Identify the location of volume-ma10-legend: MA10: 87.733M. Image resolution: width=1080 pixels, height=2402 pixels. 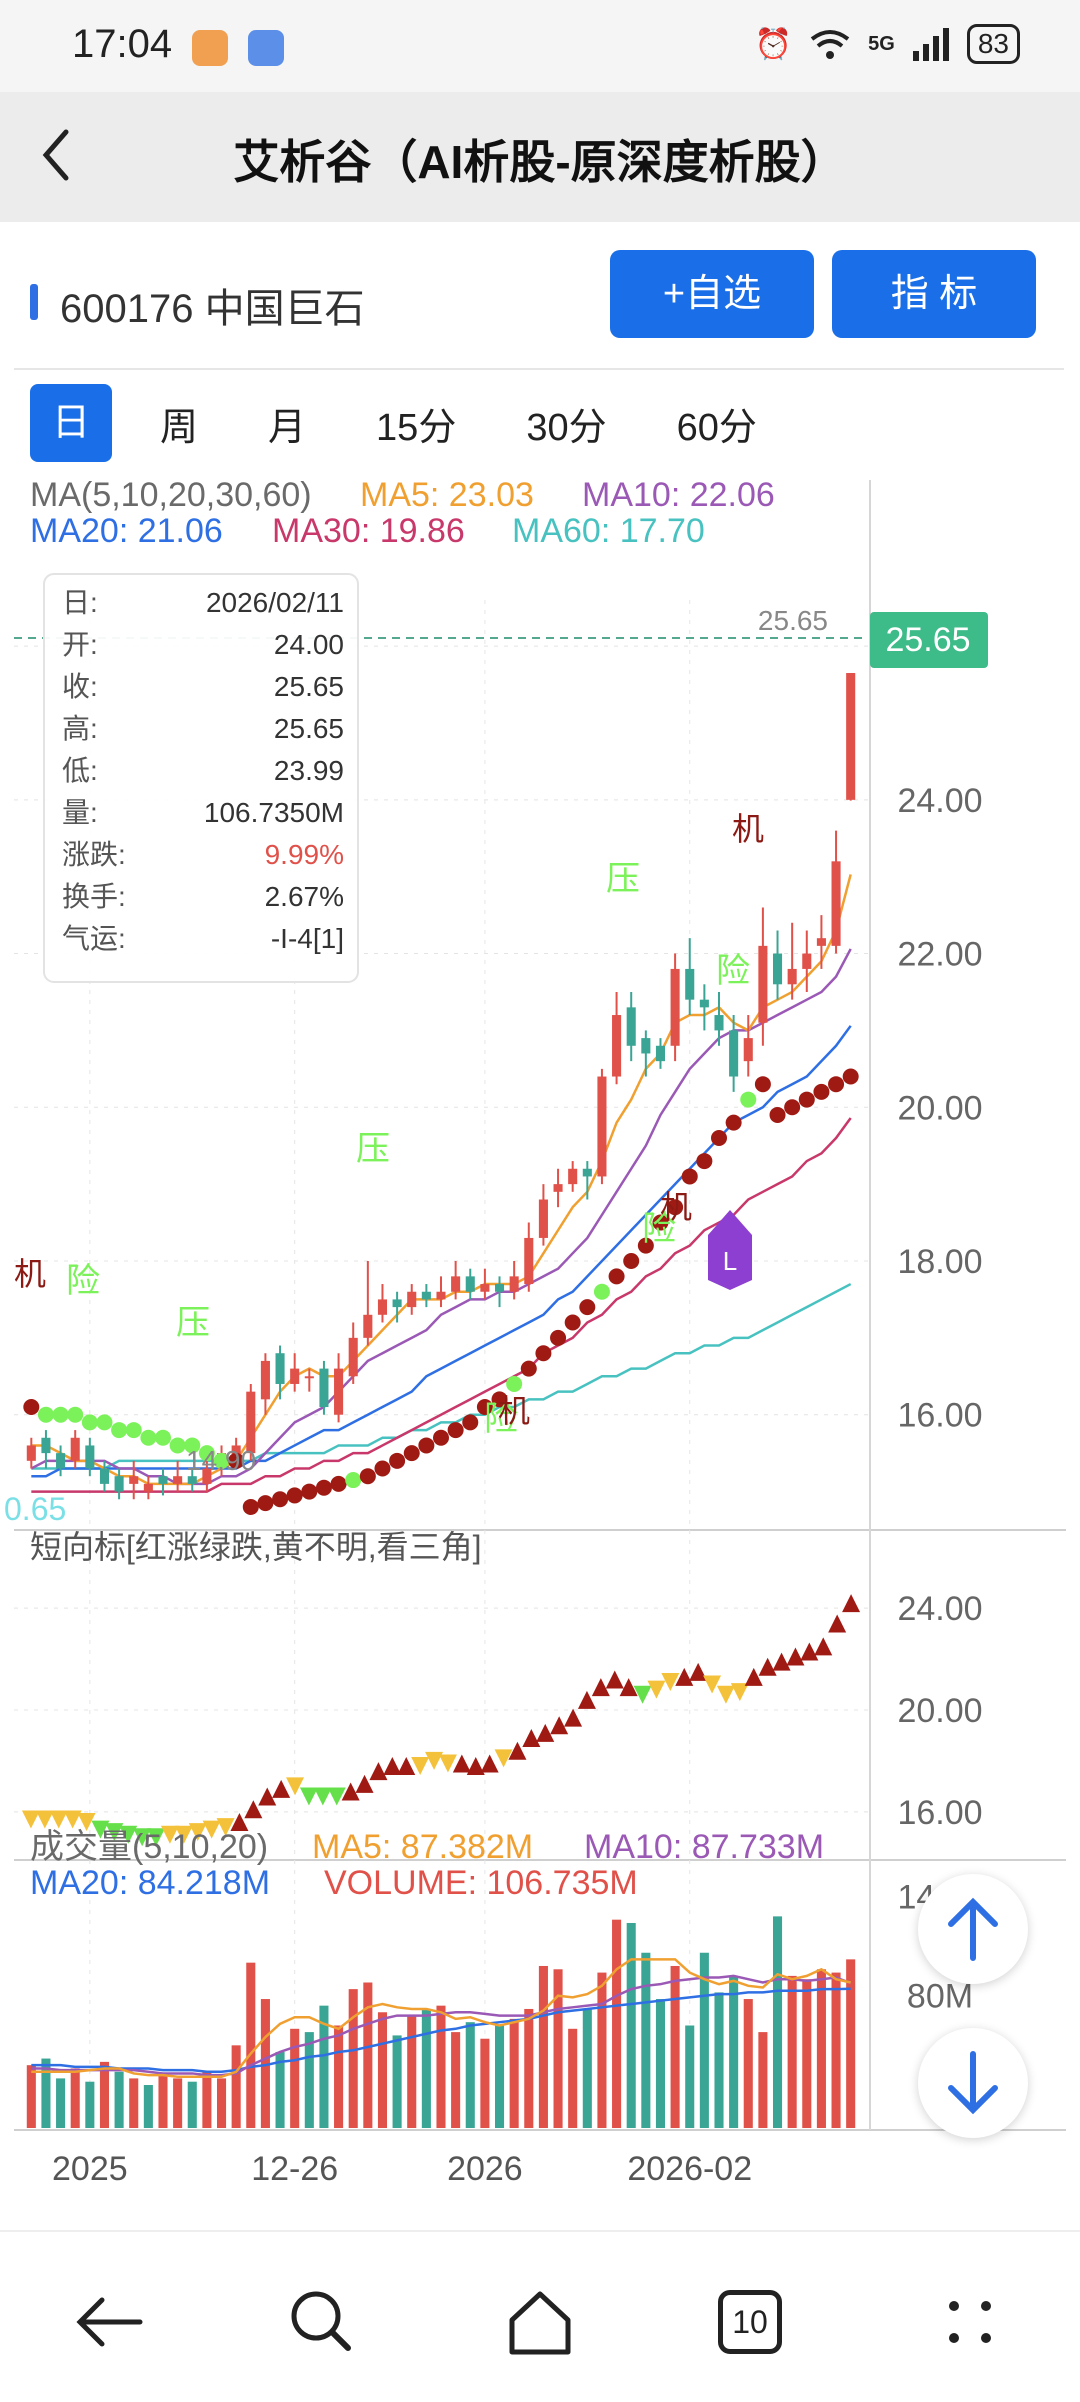
(704, 1847).